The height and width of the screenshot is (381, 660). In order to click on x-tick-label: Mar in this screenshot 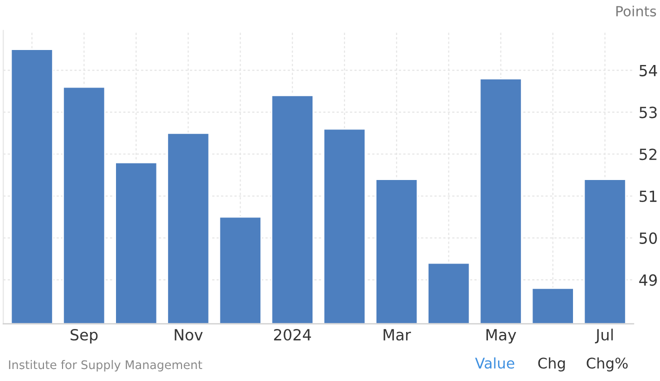, I will do `click(397, 335)`.